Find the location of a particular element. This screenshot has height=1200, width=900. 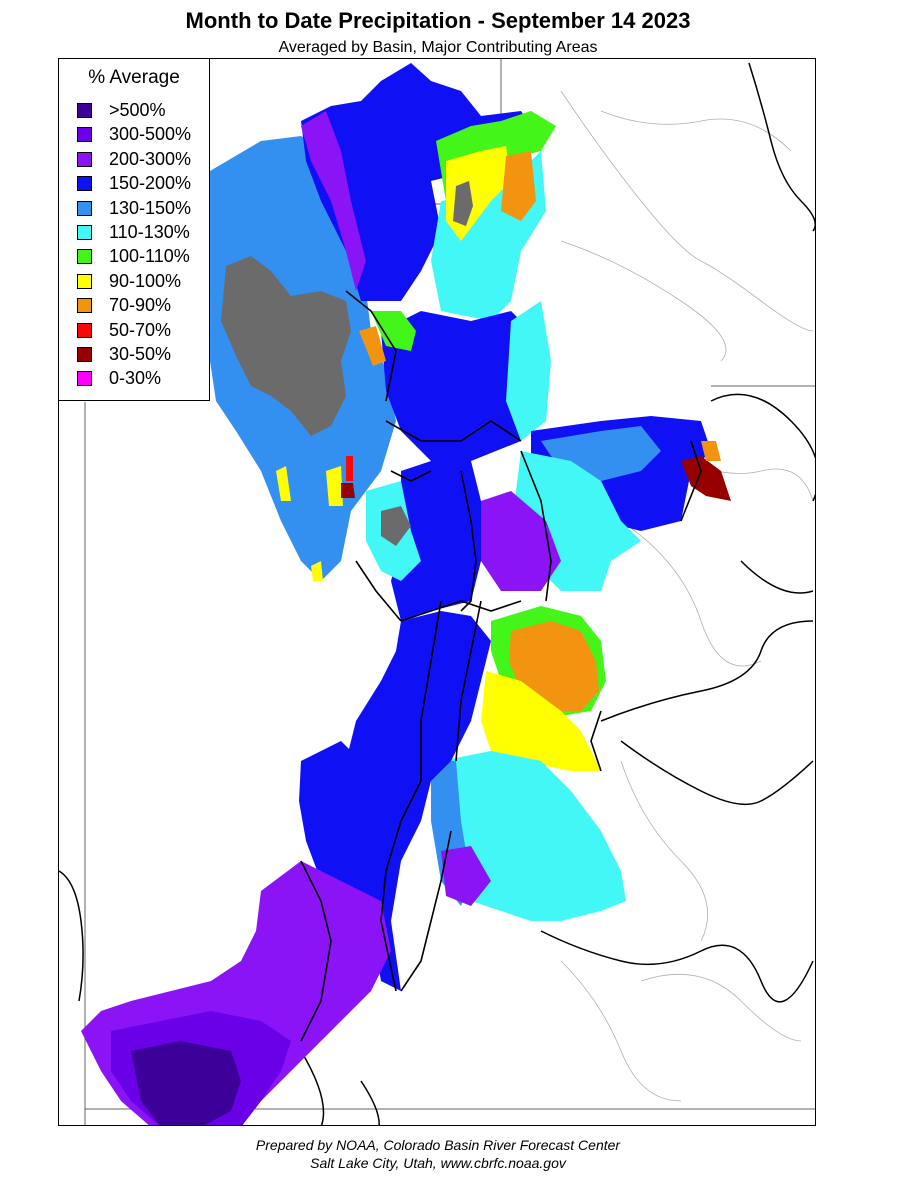

west-red-patches is located at coordinates (348, 477).